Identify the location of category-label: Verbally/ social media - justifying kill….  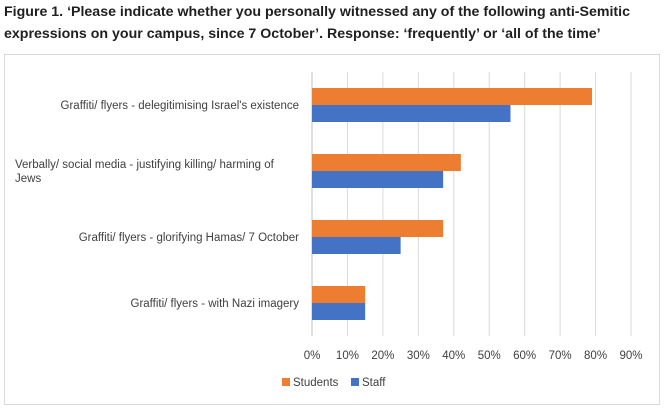
(145, 165).